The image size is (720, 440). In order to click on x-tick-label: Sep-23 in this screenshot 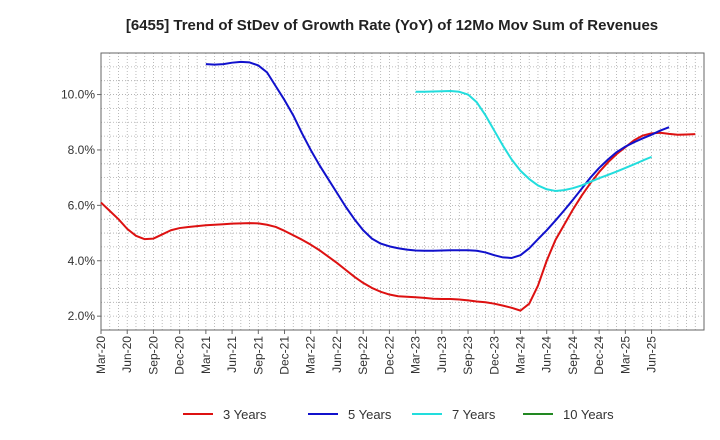, I will do `click(468, 355)`.